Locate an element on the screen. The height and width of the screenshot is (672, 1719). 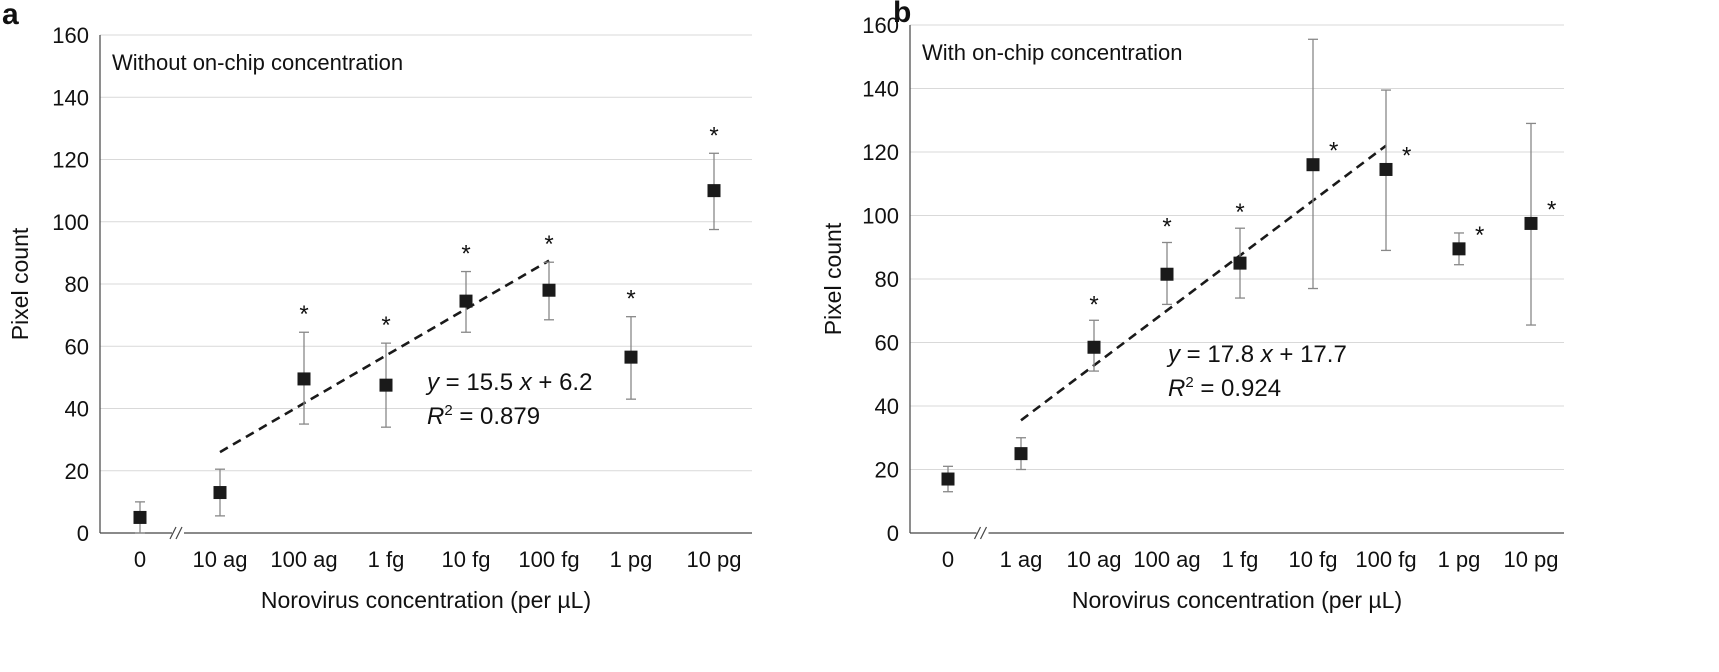
r-squared: R2 = 0.924 is located at coordinates (1224, 388).